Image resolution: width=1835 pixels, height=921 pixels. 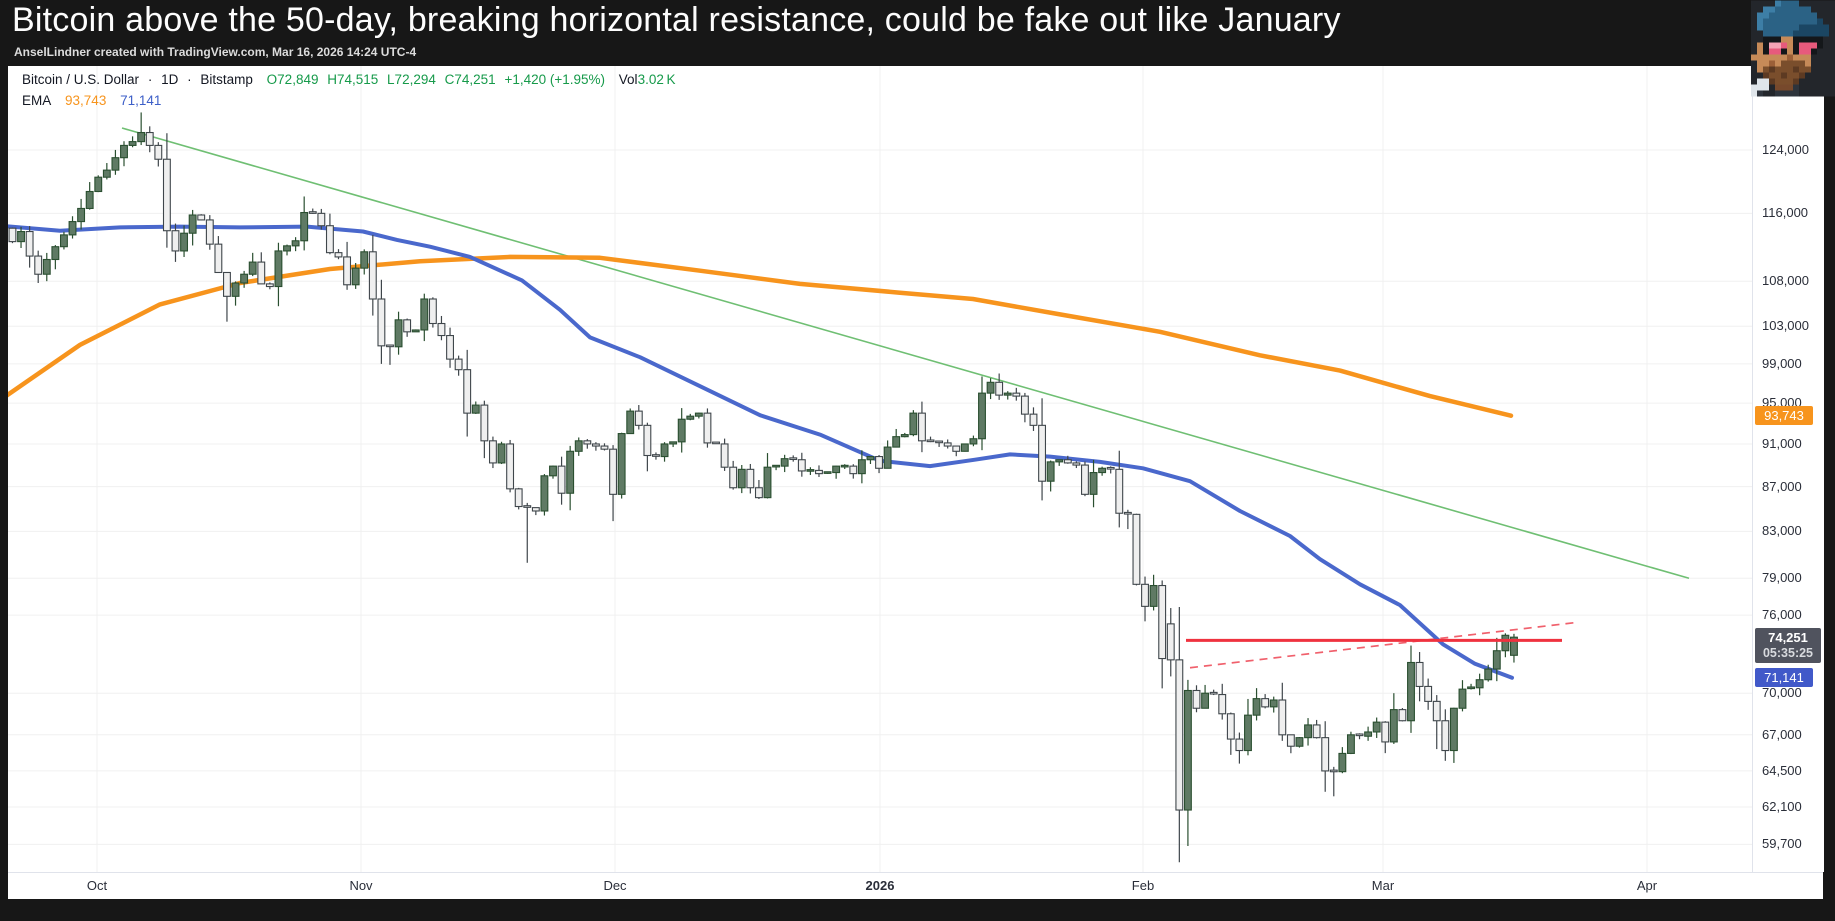 What do you see at coordinates (915, 885) in the screenshot?
I see `time-axis: Oct Nov Dec 2026 Feb Mar Apr` at bounding box center [915, 885].